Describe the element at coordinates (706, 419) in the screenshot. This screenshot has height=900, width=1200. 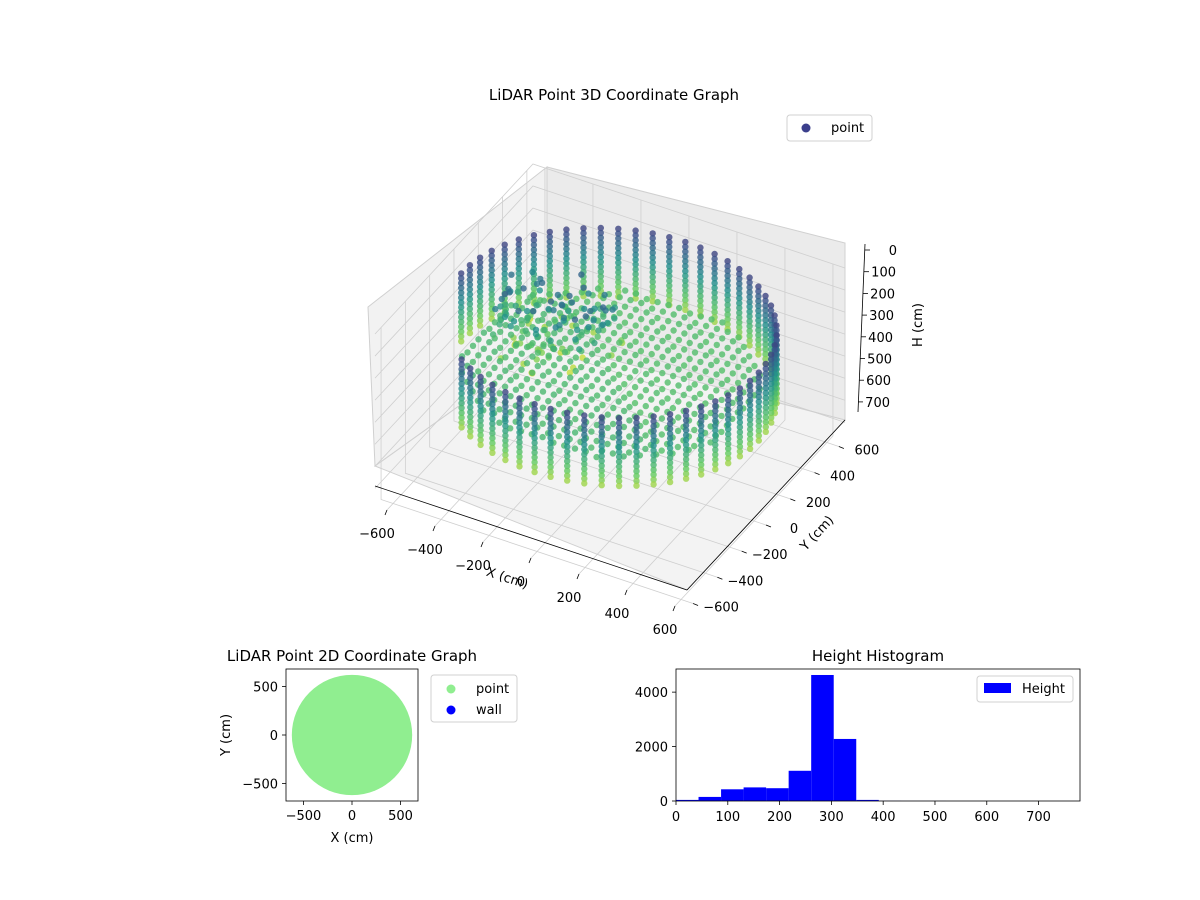
I see `grid-line-x` at that location.